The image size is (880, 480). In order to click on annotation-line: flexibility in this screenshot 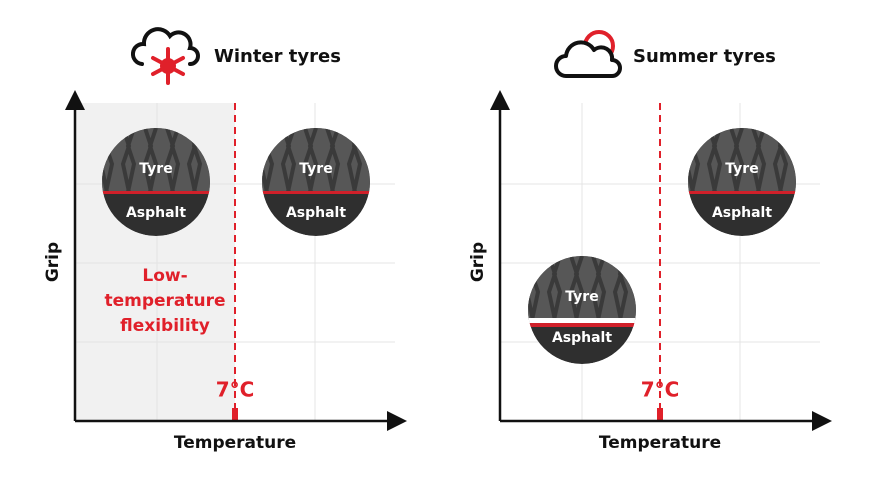, I will do `click(165, 326)`.